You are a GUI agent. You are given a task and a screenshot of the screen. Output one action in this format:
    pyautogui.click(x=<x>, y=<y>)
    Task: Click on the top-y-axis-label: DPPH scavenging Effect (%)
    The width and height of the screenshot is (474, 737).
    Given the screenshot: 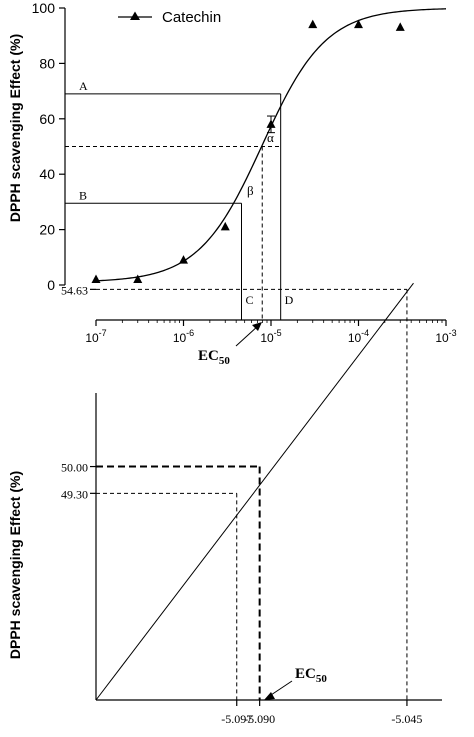 What is the action you would take?
    pyautogui.click(x=15, y=128)
    